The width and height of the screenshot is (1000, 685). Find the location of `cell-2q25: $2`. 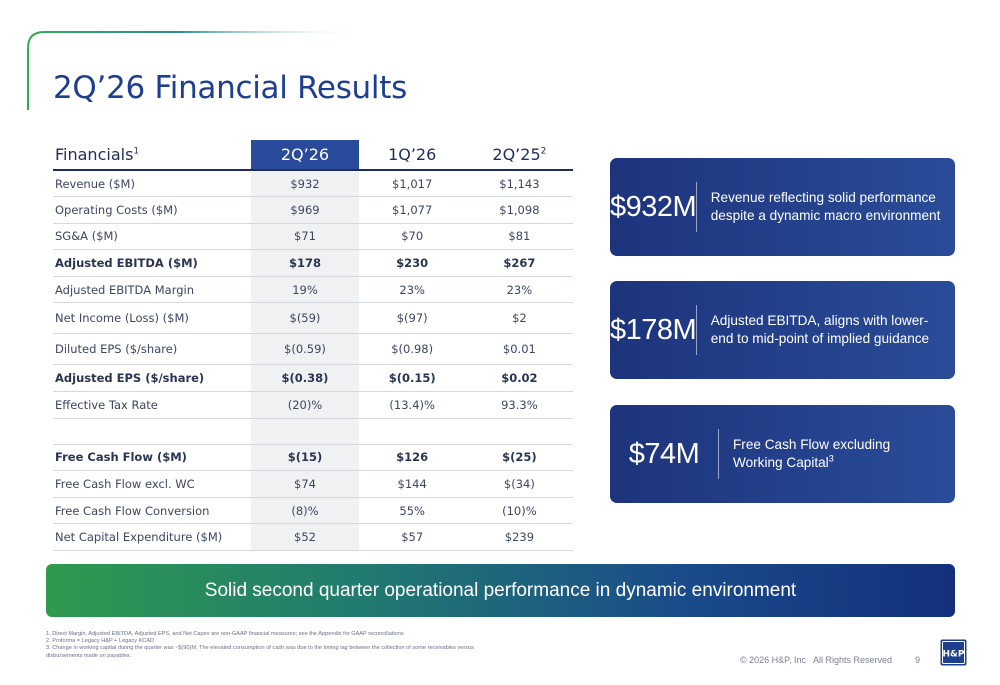

cell-2q25: $2 is located at coordinates (519, 318).